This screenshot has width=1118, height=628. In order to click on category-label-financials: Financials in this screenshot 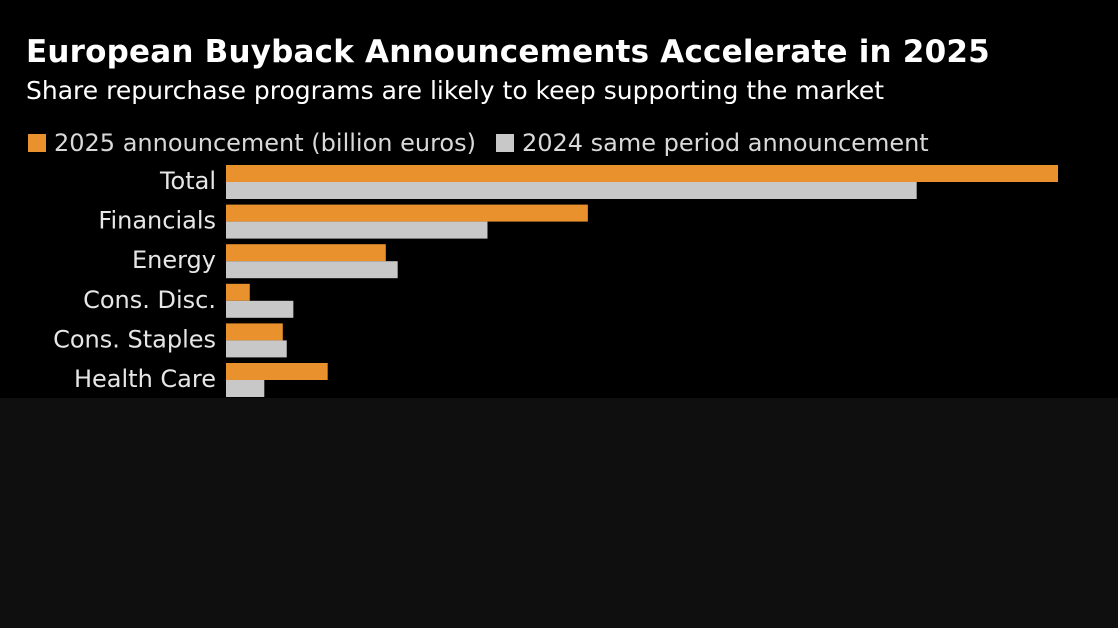, I will do `click(157, 221)`.